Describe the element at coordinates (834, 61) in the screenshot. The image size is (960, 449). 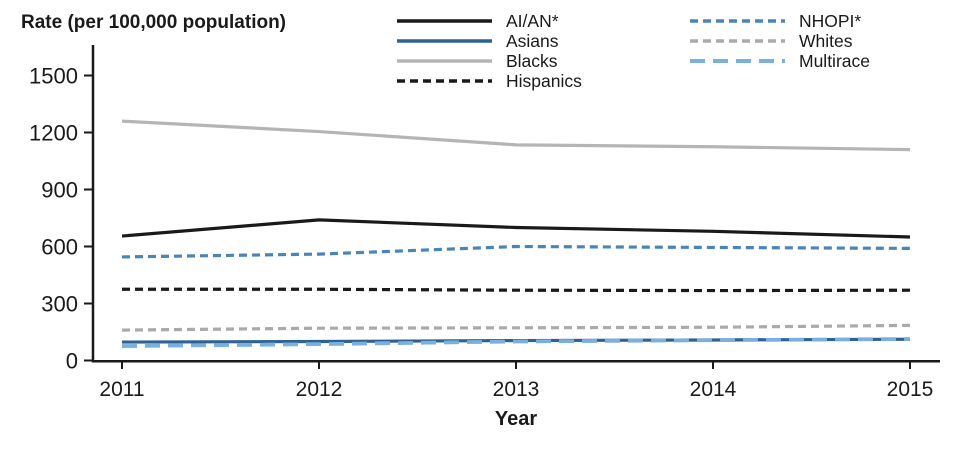
I see `legend-label: Multirace` at that location.